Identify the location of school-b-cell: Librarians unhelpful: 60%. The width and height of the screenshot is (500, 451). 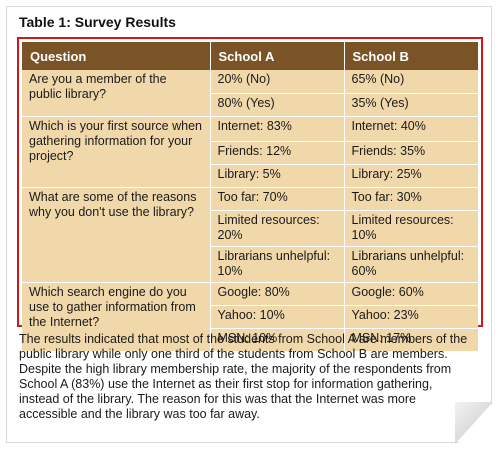
(411, 264).